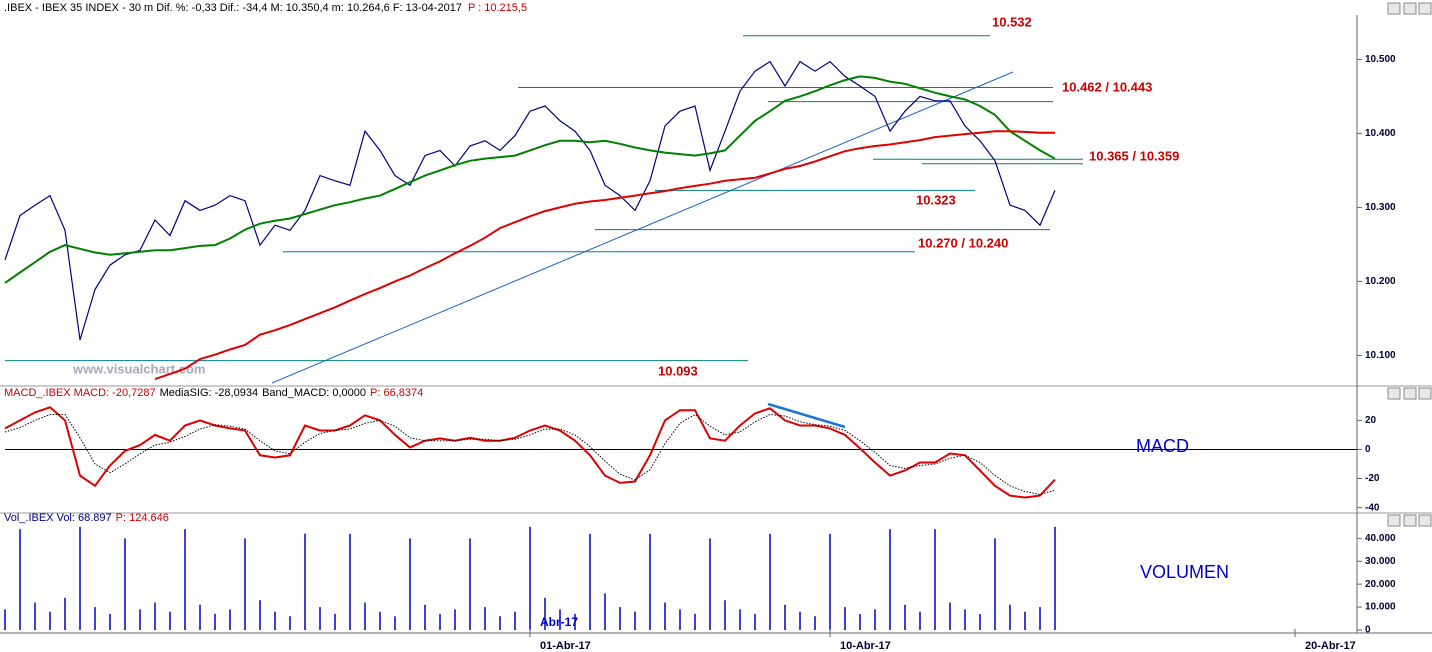 The height and width of the screenshot is (652, 1432). Describe the element at coordinates (80, 393) in the screenshot. I see `header-text: MACD_.IBEX MACD: -20,7287` at that location.